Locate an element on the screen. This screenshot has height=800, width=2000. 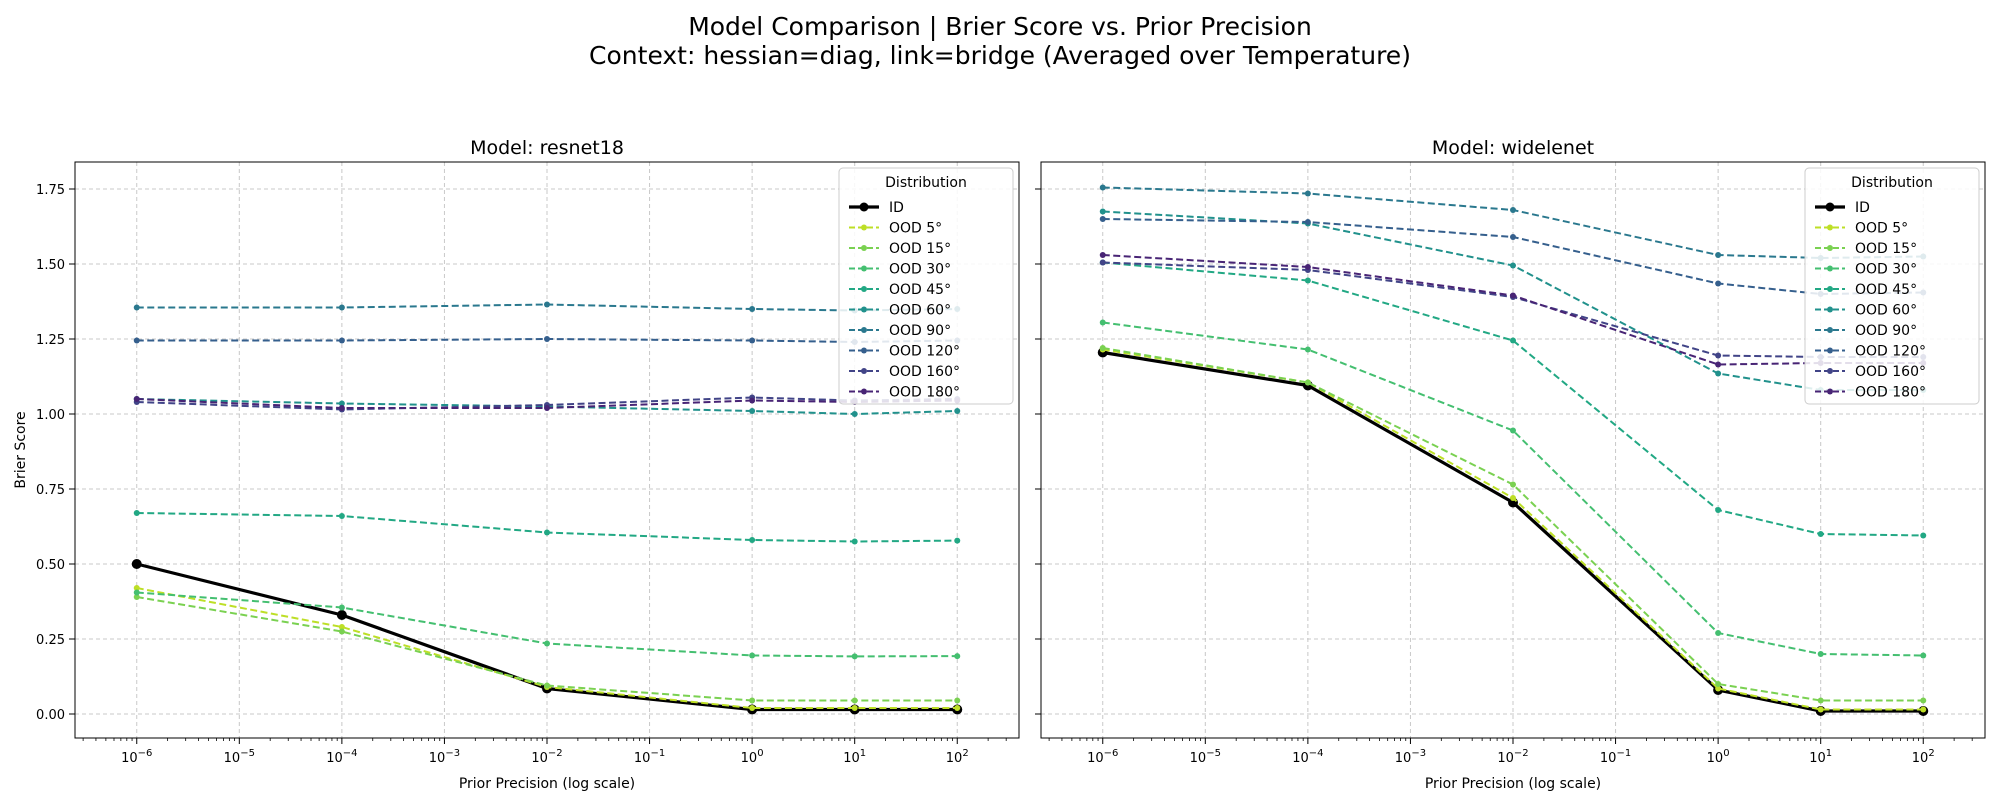
series-line-id is located at coordinates (547, 637).